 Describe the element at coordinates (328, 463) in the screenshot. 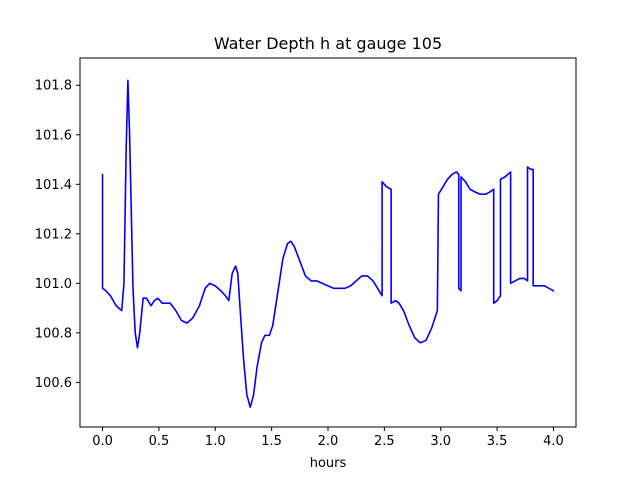

I see `x-axis-label: hours` at that location.